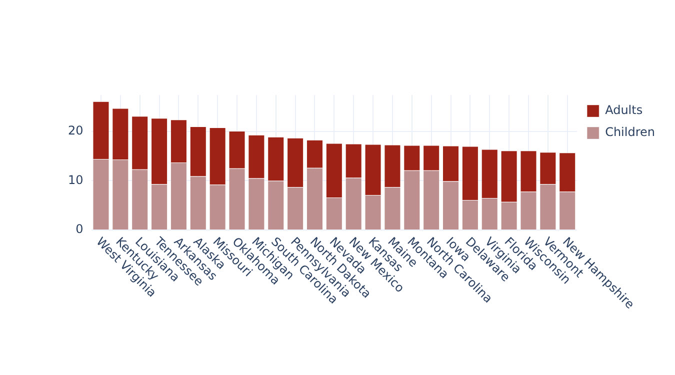  Describe the element at coordinates (624, 110) in the screenshot. I see `legend-label: Adults` at that location.